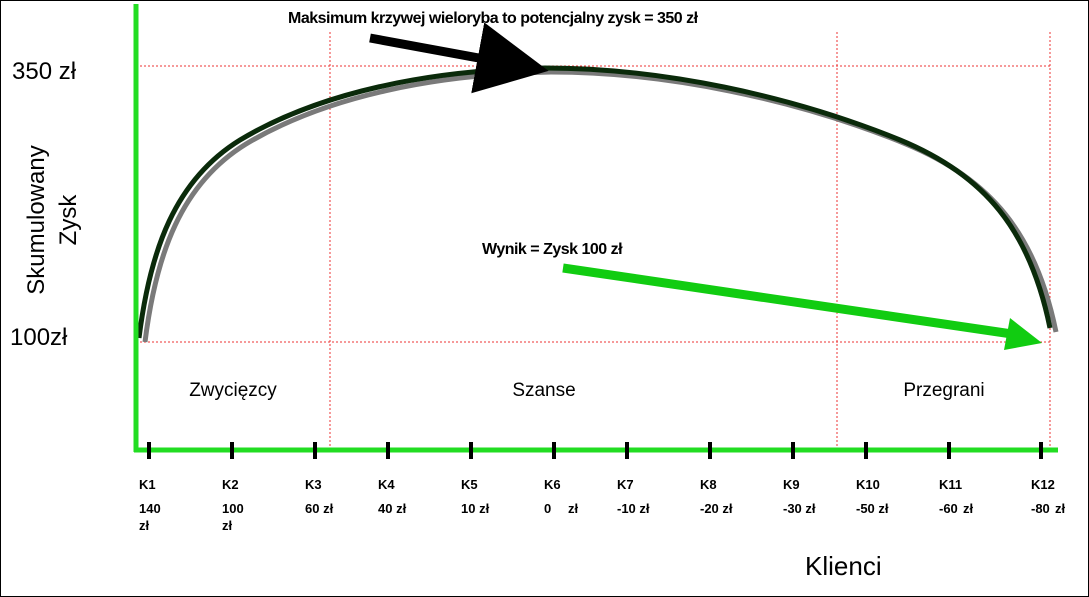 The height and width of the screenshot is (597, 1089). Describe the element at coordinates (233, 508) in the screenshot. I see `customer-profit-k2: 100` at that location.